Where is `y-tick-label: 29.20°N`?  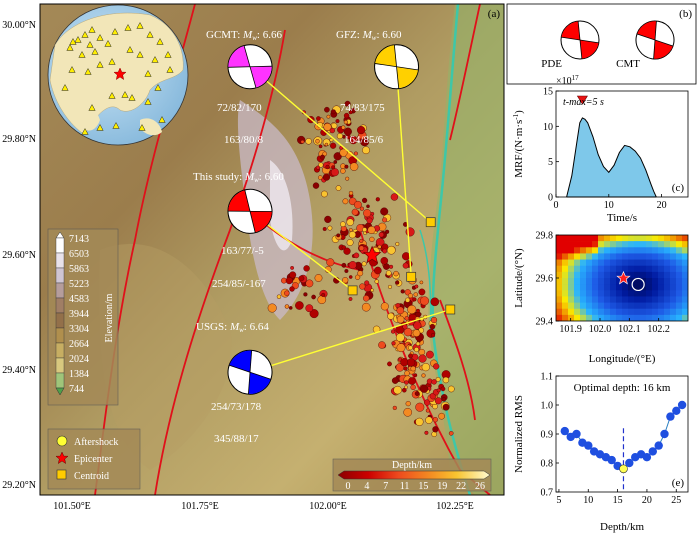
y-tick-label: 29.20°N is located at coordinates (19, 485).